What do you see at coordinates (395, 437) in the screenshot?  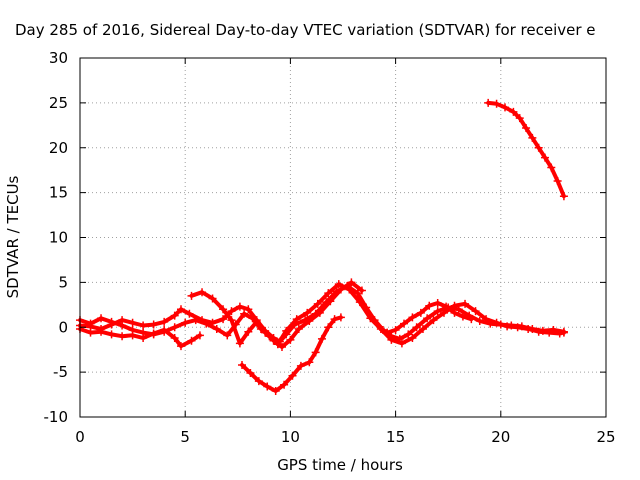 I see `x-tick-label: 15` at bounding box center [395, 437].